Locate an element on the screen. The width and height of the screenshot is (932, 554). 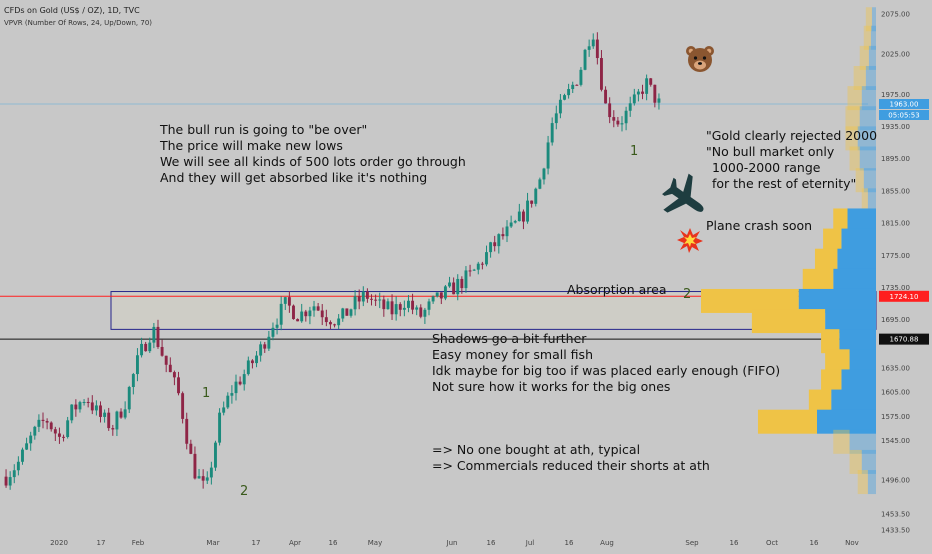
absorption-area-label: Absorption area is located at coordinates (617, 289).